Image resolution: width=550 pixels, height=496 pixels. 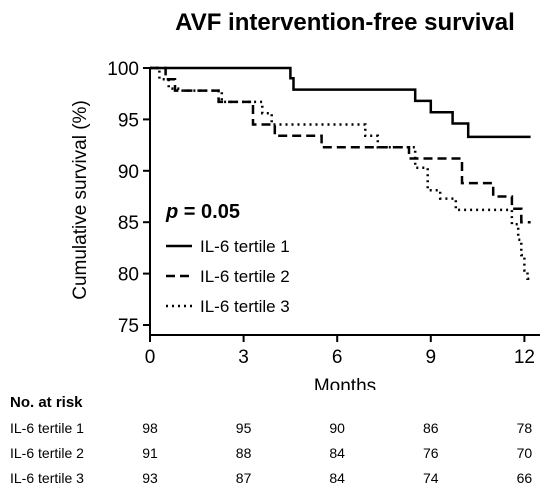 I want to click on y-tick-label: 90, so click(x=128, y=172).